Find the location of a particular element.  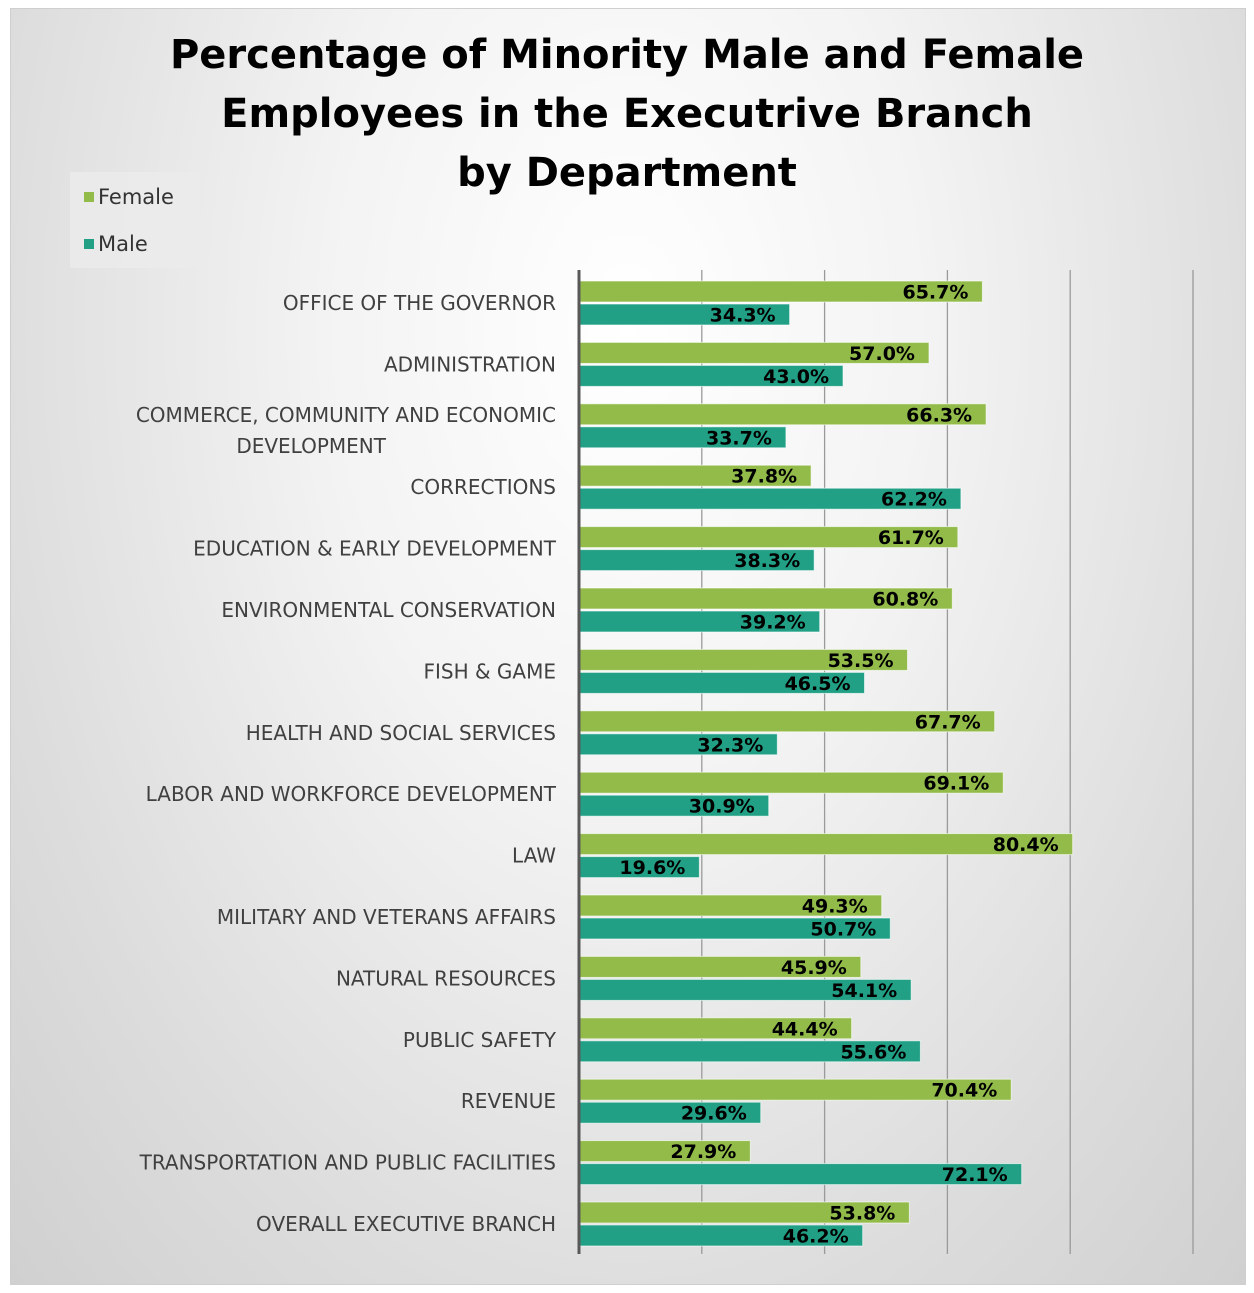

category-label: NATURAL RESOURCES is located at coordinates (446, 978).